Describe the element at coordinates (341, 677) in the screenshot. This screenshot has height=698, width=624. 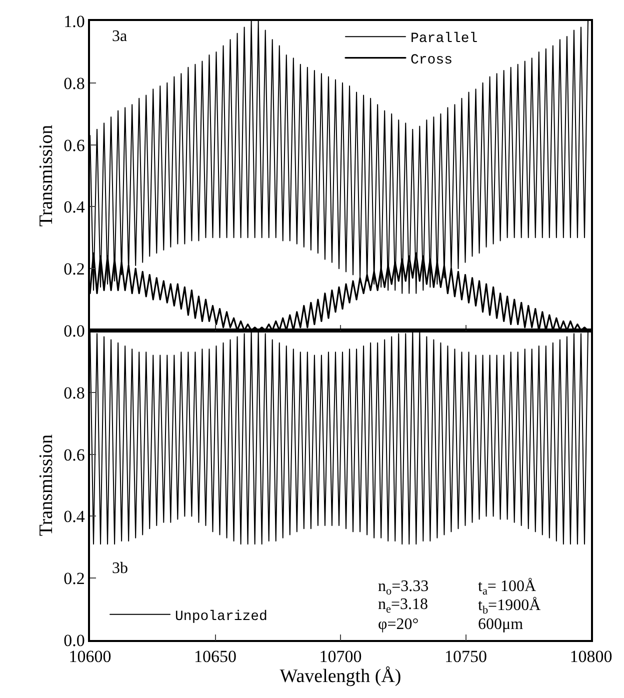
I see `x-axis-title: Wavelength (Å)` at that location.